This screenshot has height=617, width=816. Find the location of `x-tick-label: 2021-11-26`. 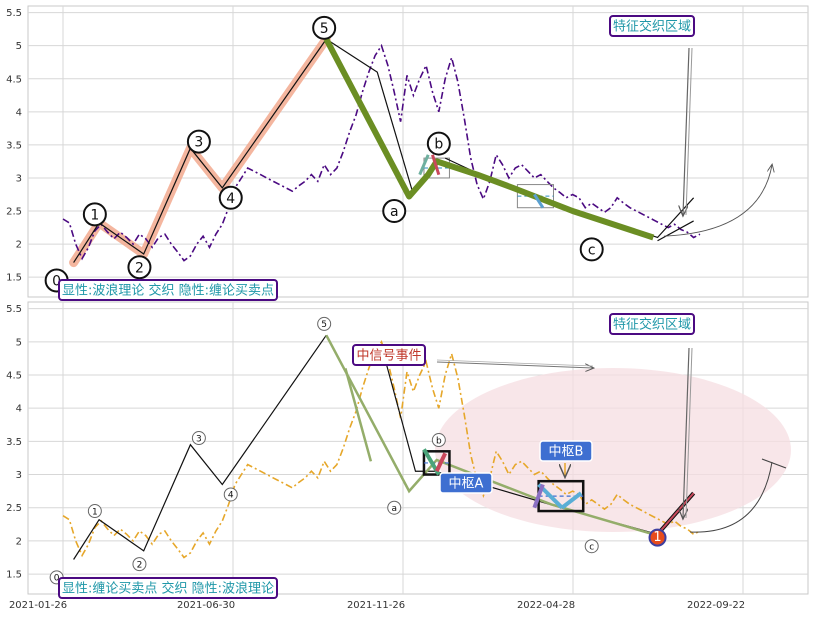

x-tick-label: 2021-11-26 is located at coordinates (376, 605).